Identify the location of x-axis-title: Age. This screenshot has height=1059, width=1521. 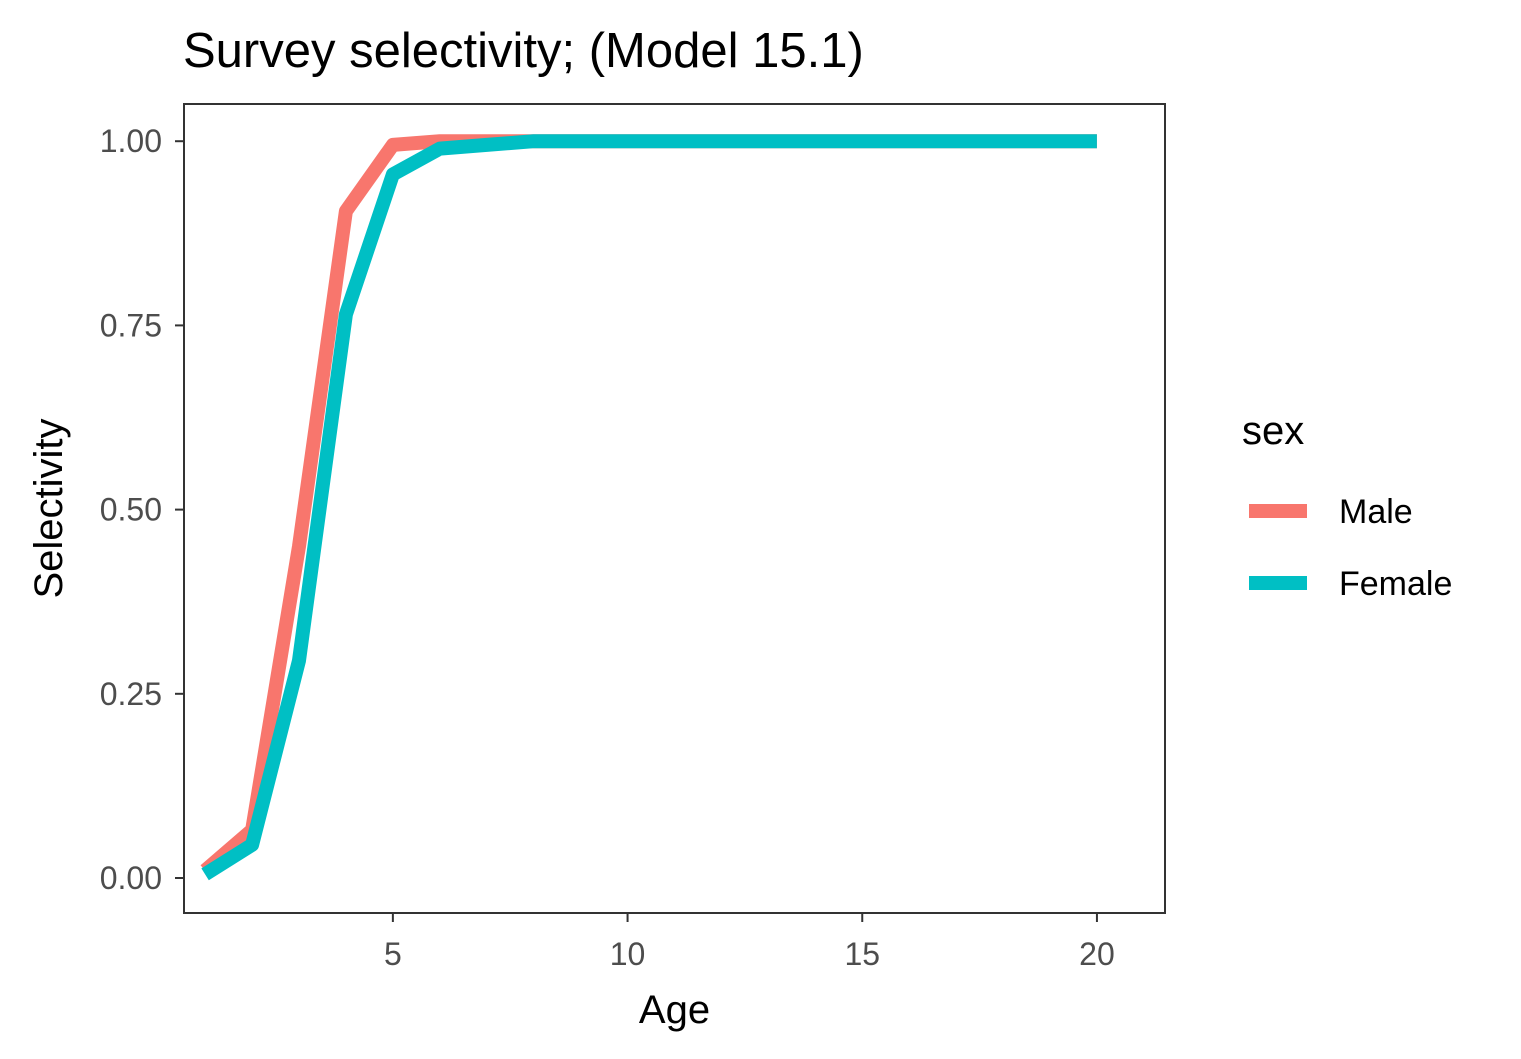
(674, 1010).